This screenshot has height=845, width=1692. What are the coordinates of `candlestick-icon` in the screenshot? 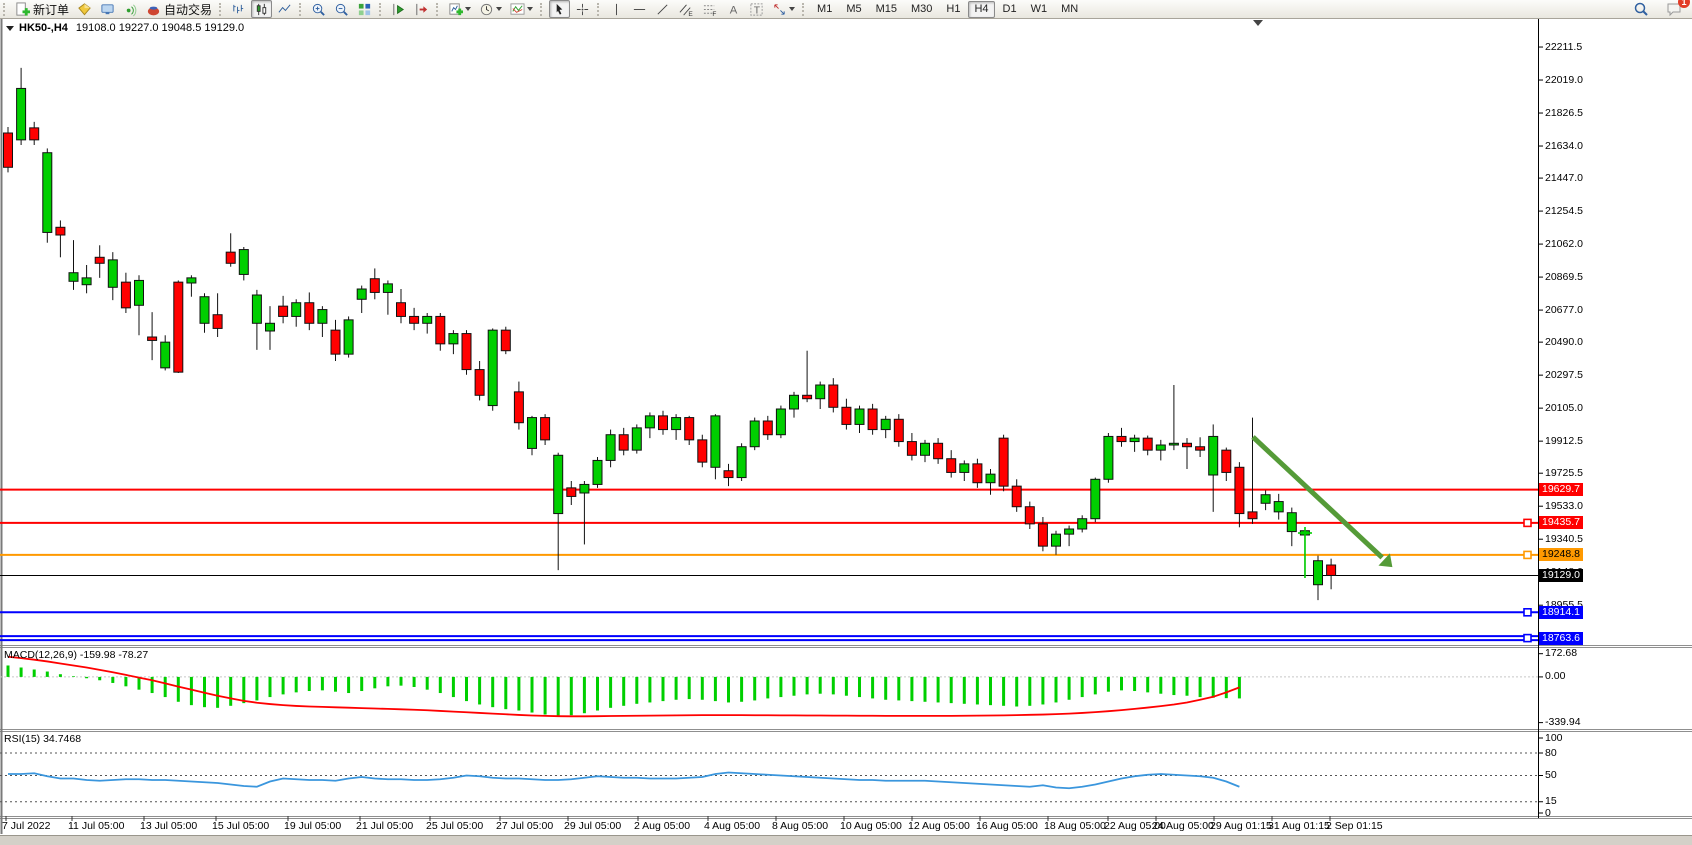 It's located at (261, 9).